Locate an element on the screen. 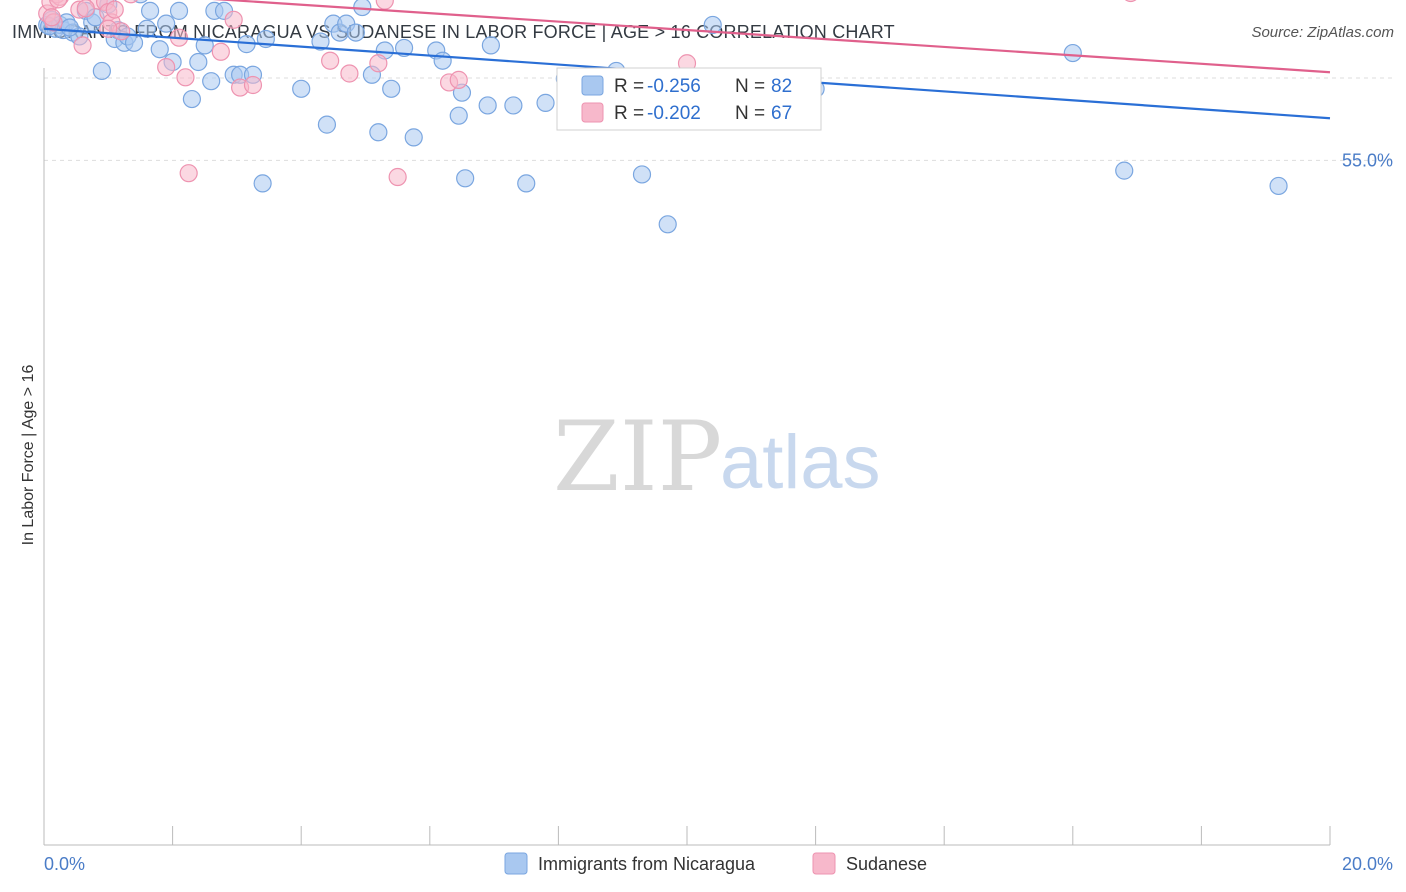 This screenshot has width=1406, height=892. source-label: Source: ZipAtlas.com is located at coordinates (1322, 32).